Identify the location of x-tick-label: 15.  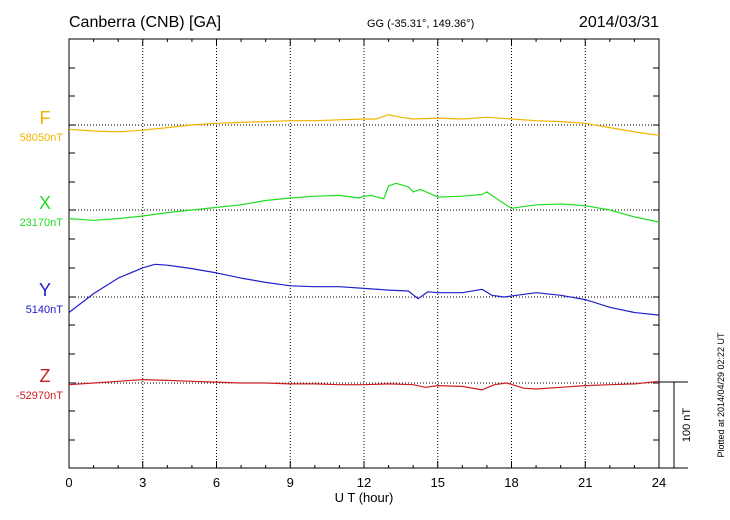
(438, 482).